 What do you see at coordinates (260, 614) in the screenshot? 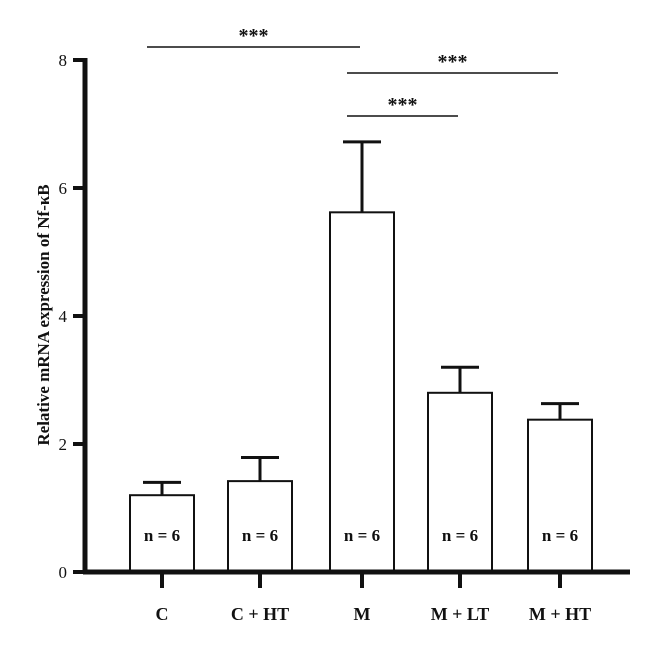
I see `x-tick-label-2: C + HT` at bounding box center [260, 614].